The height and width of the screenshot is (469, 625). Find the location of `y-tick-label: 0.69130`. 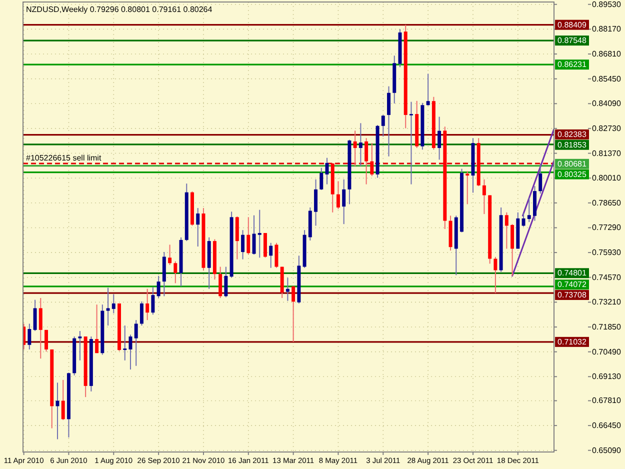

y-tick-label: 0.69130 is located at coordinates (607, 377).